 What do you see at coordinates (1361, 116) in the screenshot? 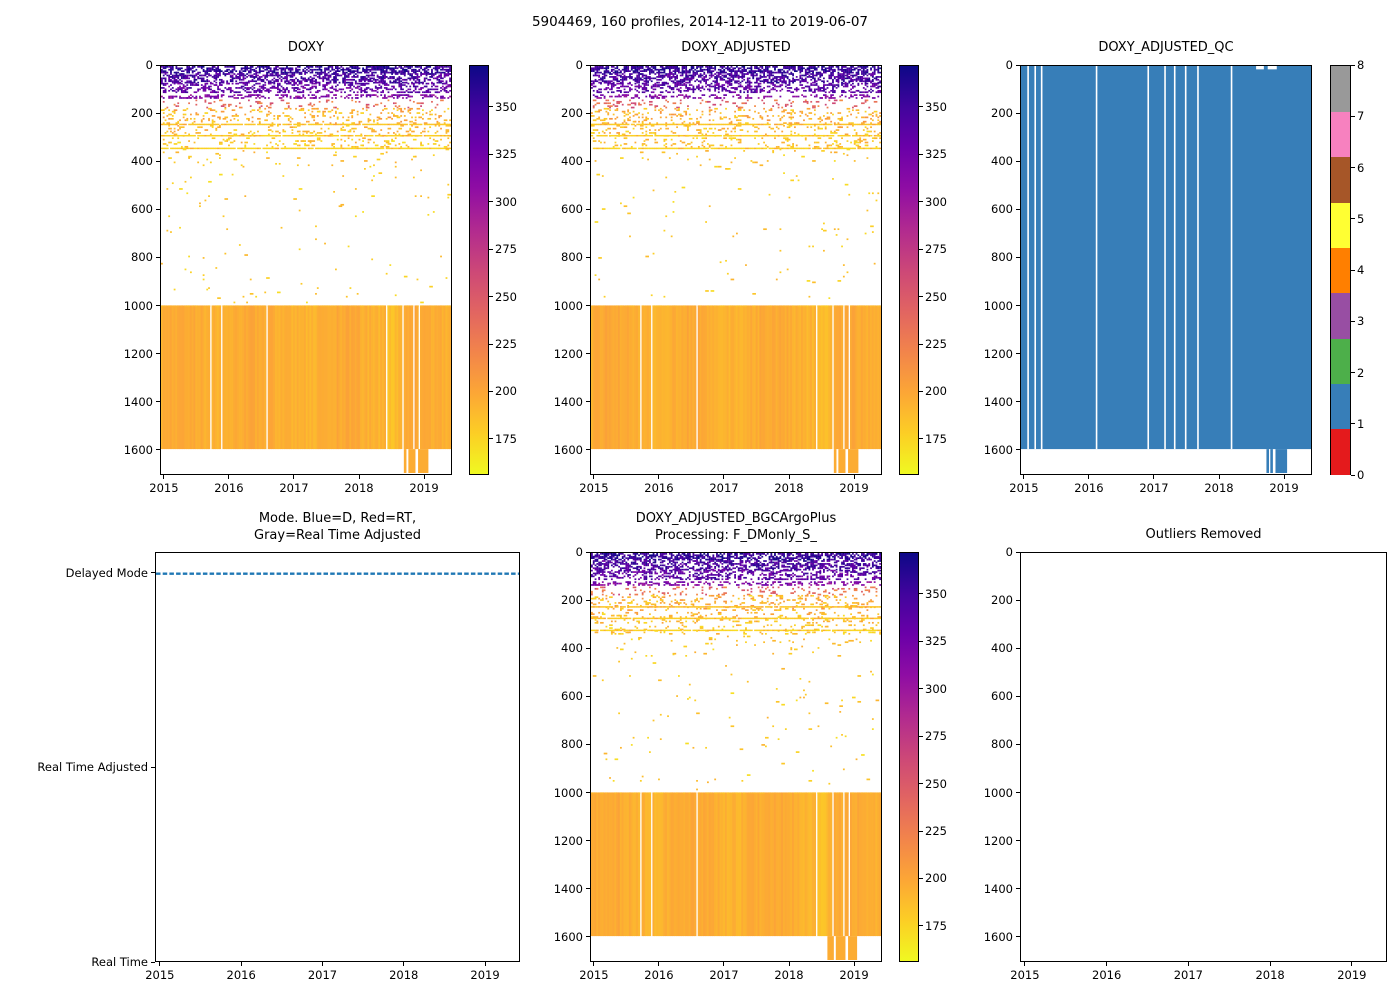
I see `colorbar-tick-label: 7` at bounding box center [1361, 116].